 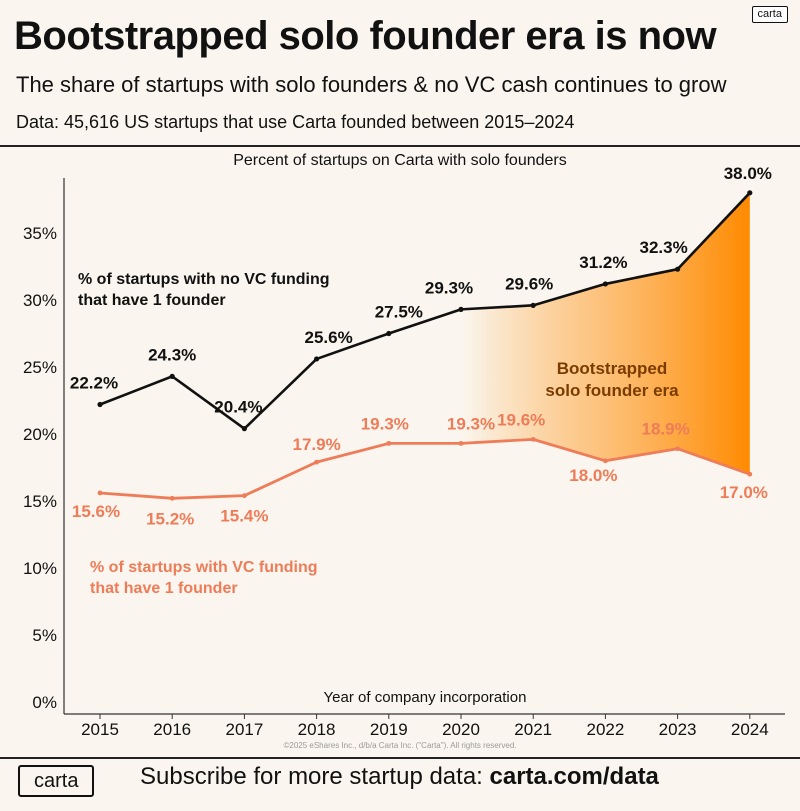 I want to click on y-tick-label: 5%, so click(x=44, y=635).